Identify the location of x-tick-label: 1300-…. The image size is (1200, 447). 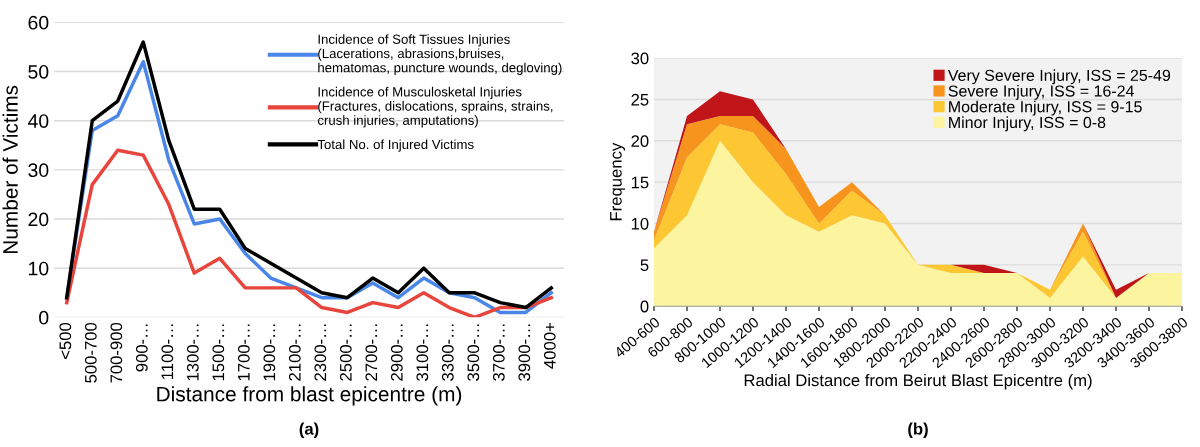
(192, 352).